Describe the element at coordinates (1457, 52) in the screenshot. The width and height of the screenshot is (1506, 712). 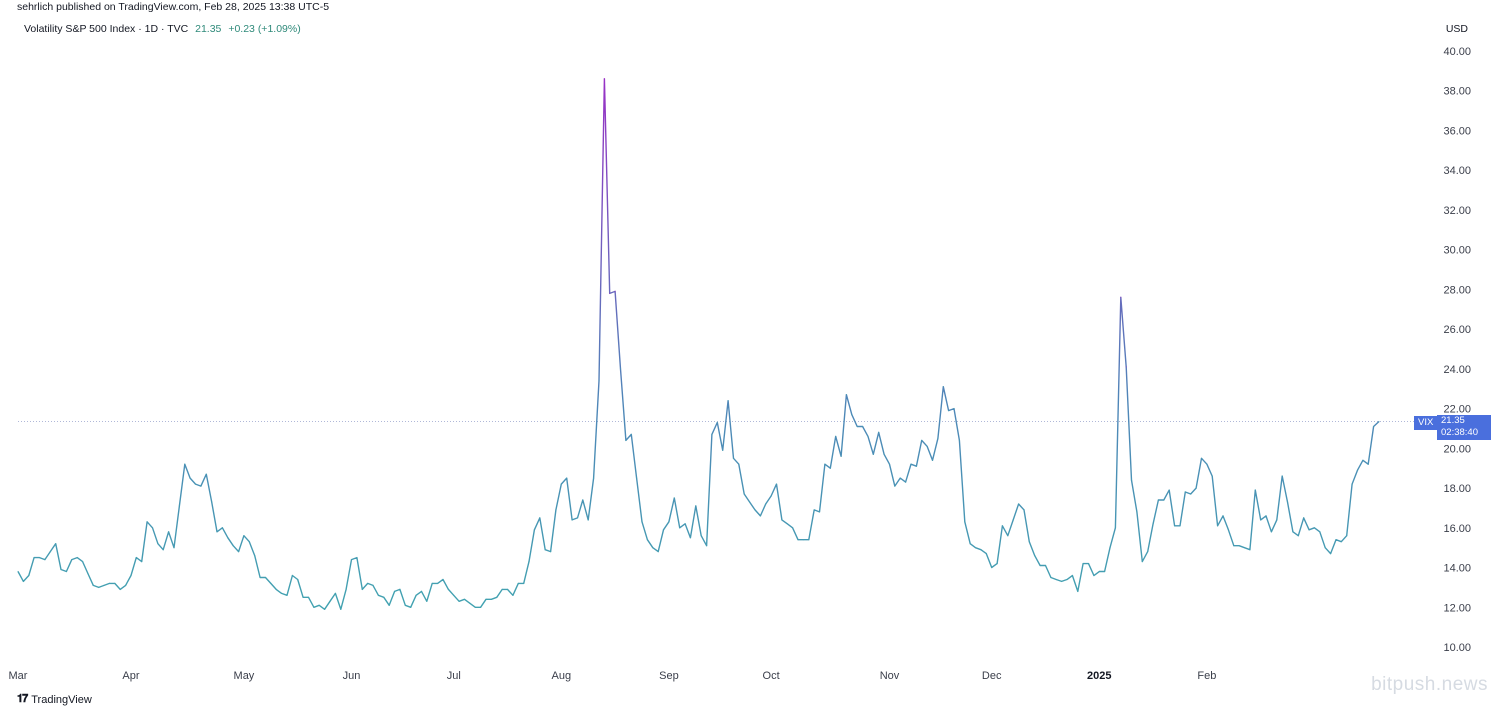
I see `y-tick-label: 40.00` at that location.